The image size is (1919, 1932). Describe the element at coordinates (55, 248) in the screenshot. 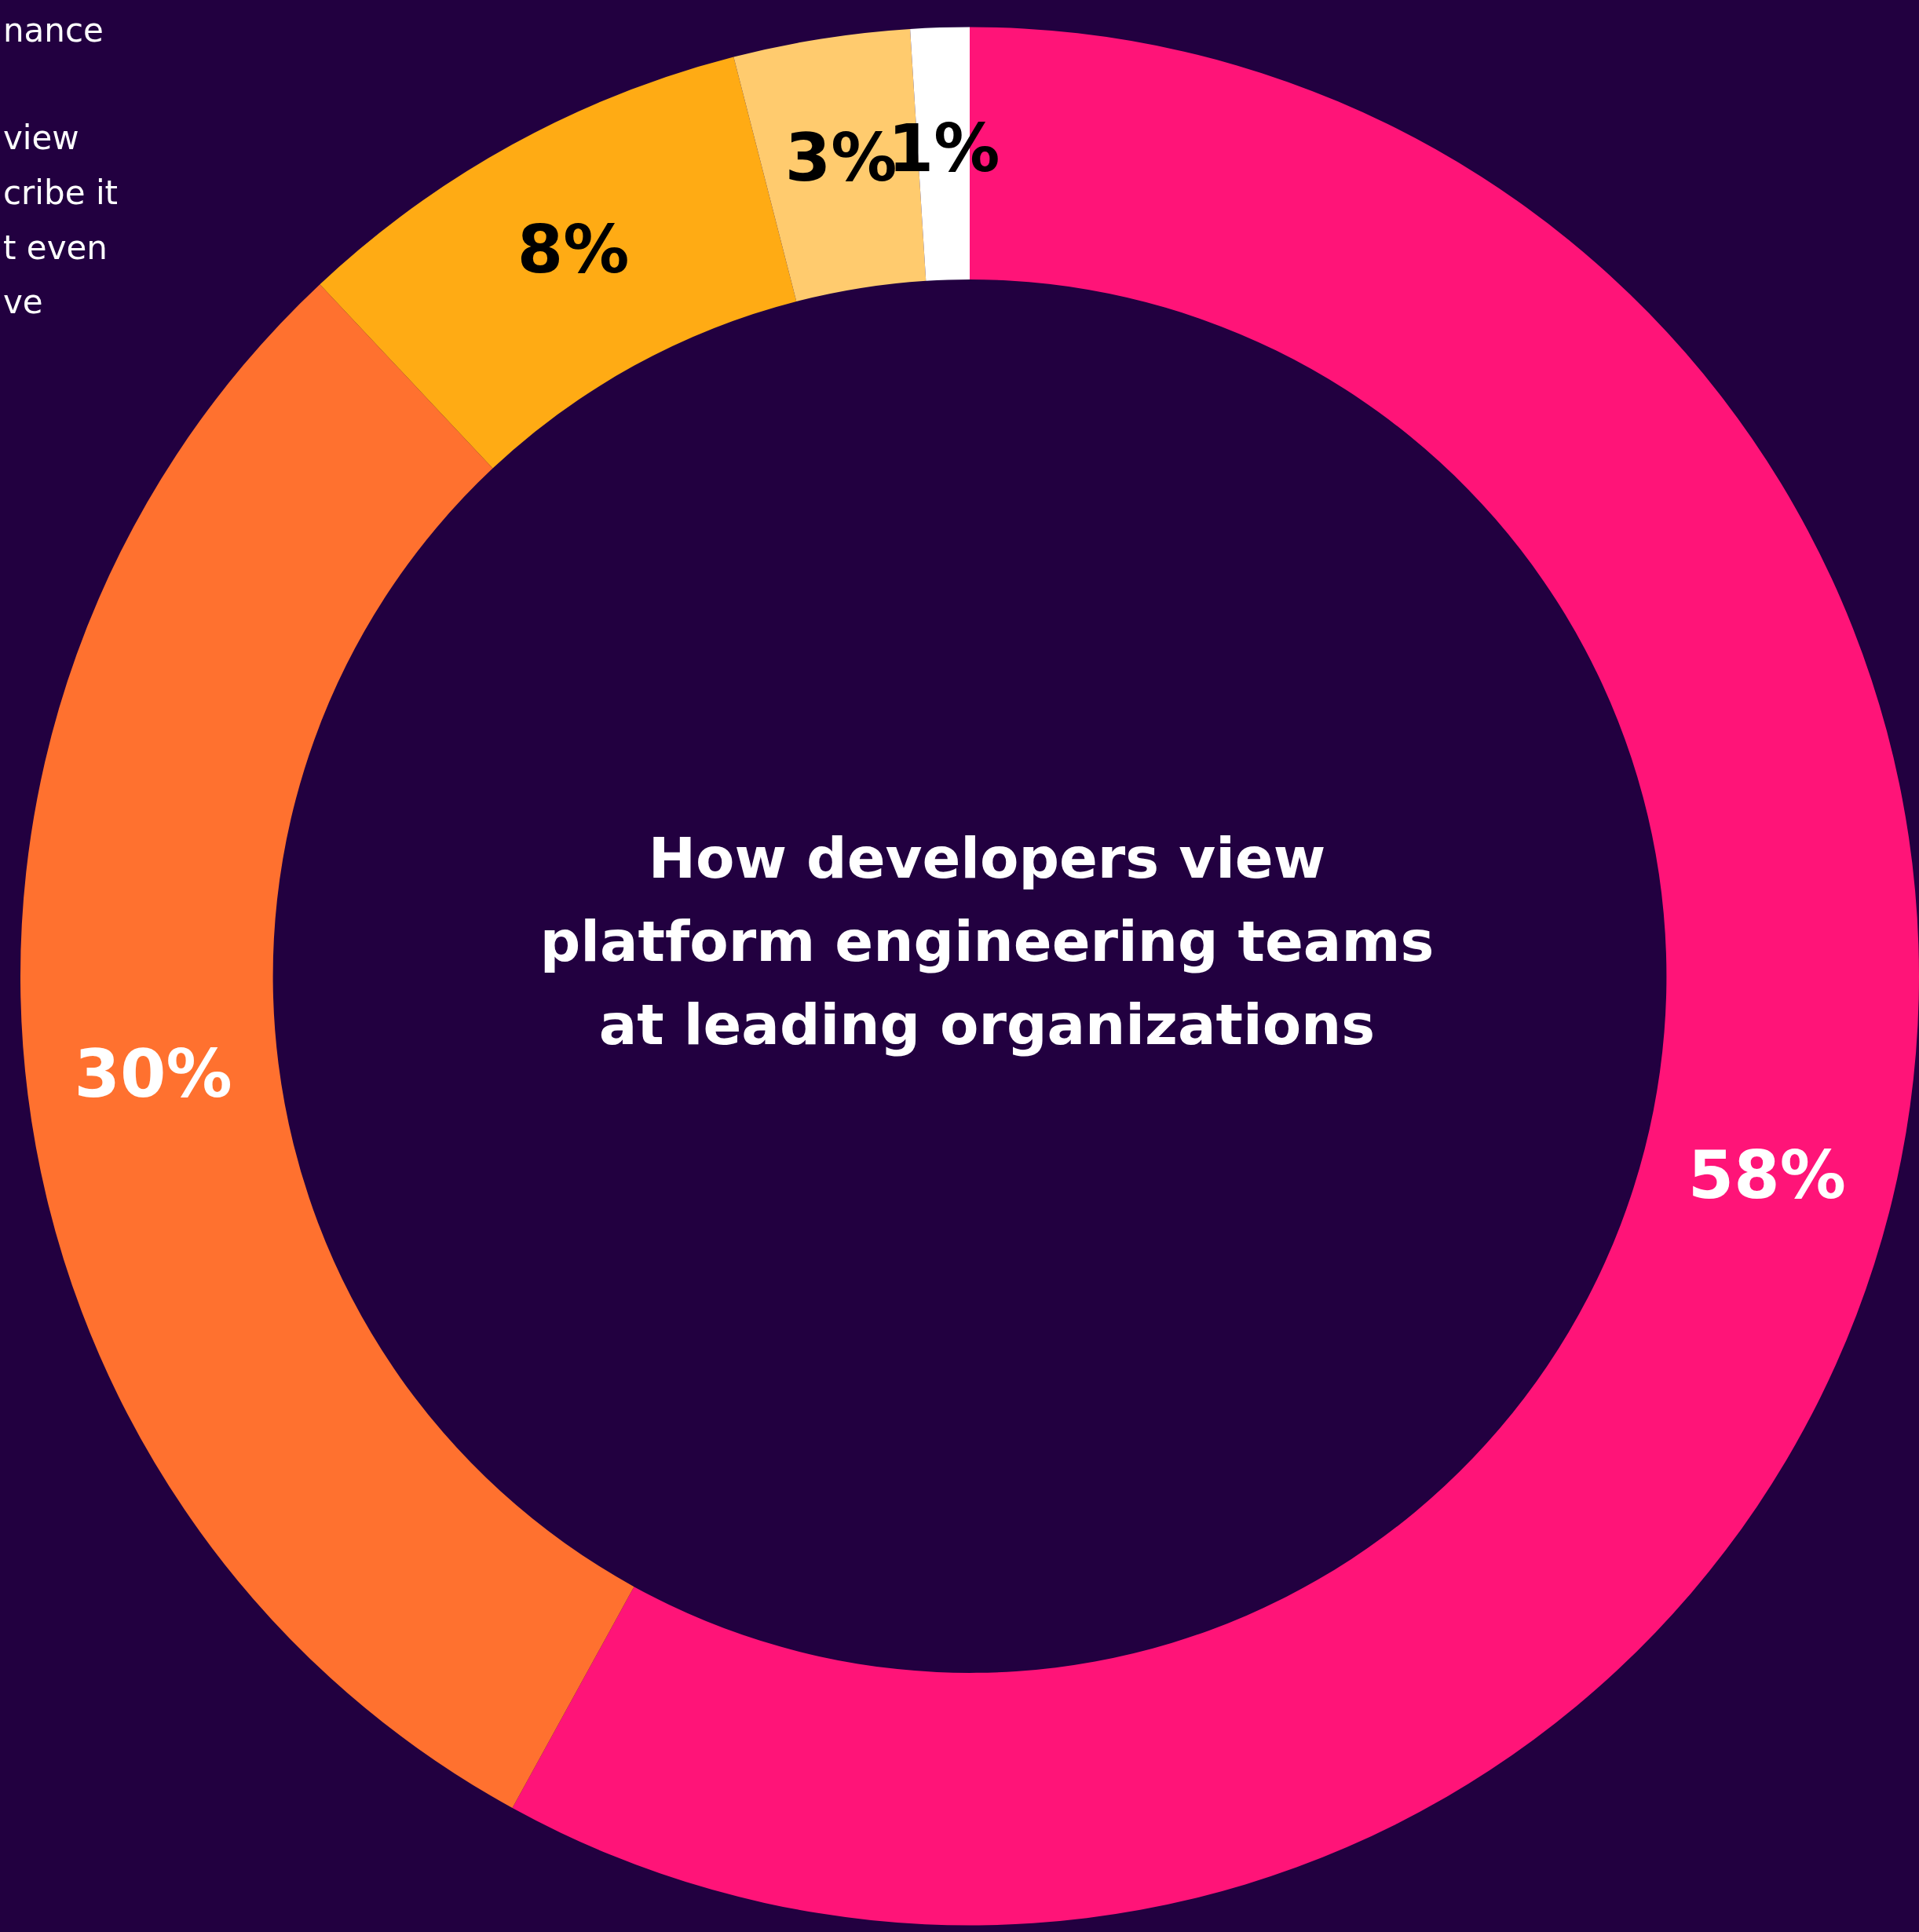

I see `text: t even` at that location.